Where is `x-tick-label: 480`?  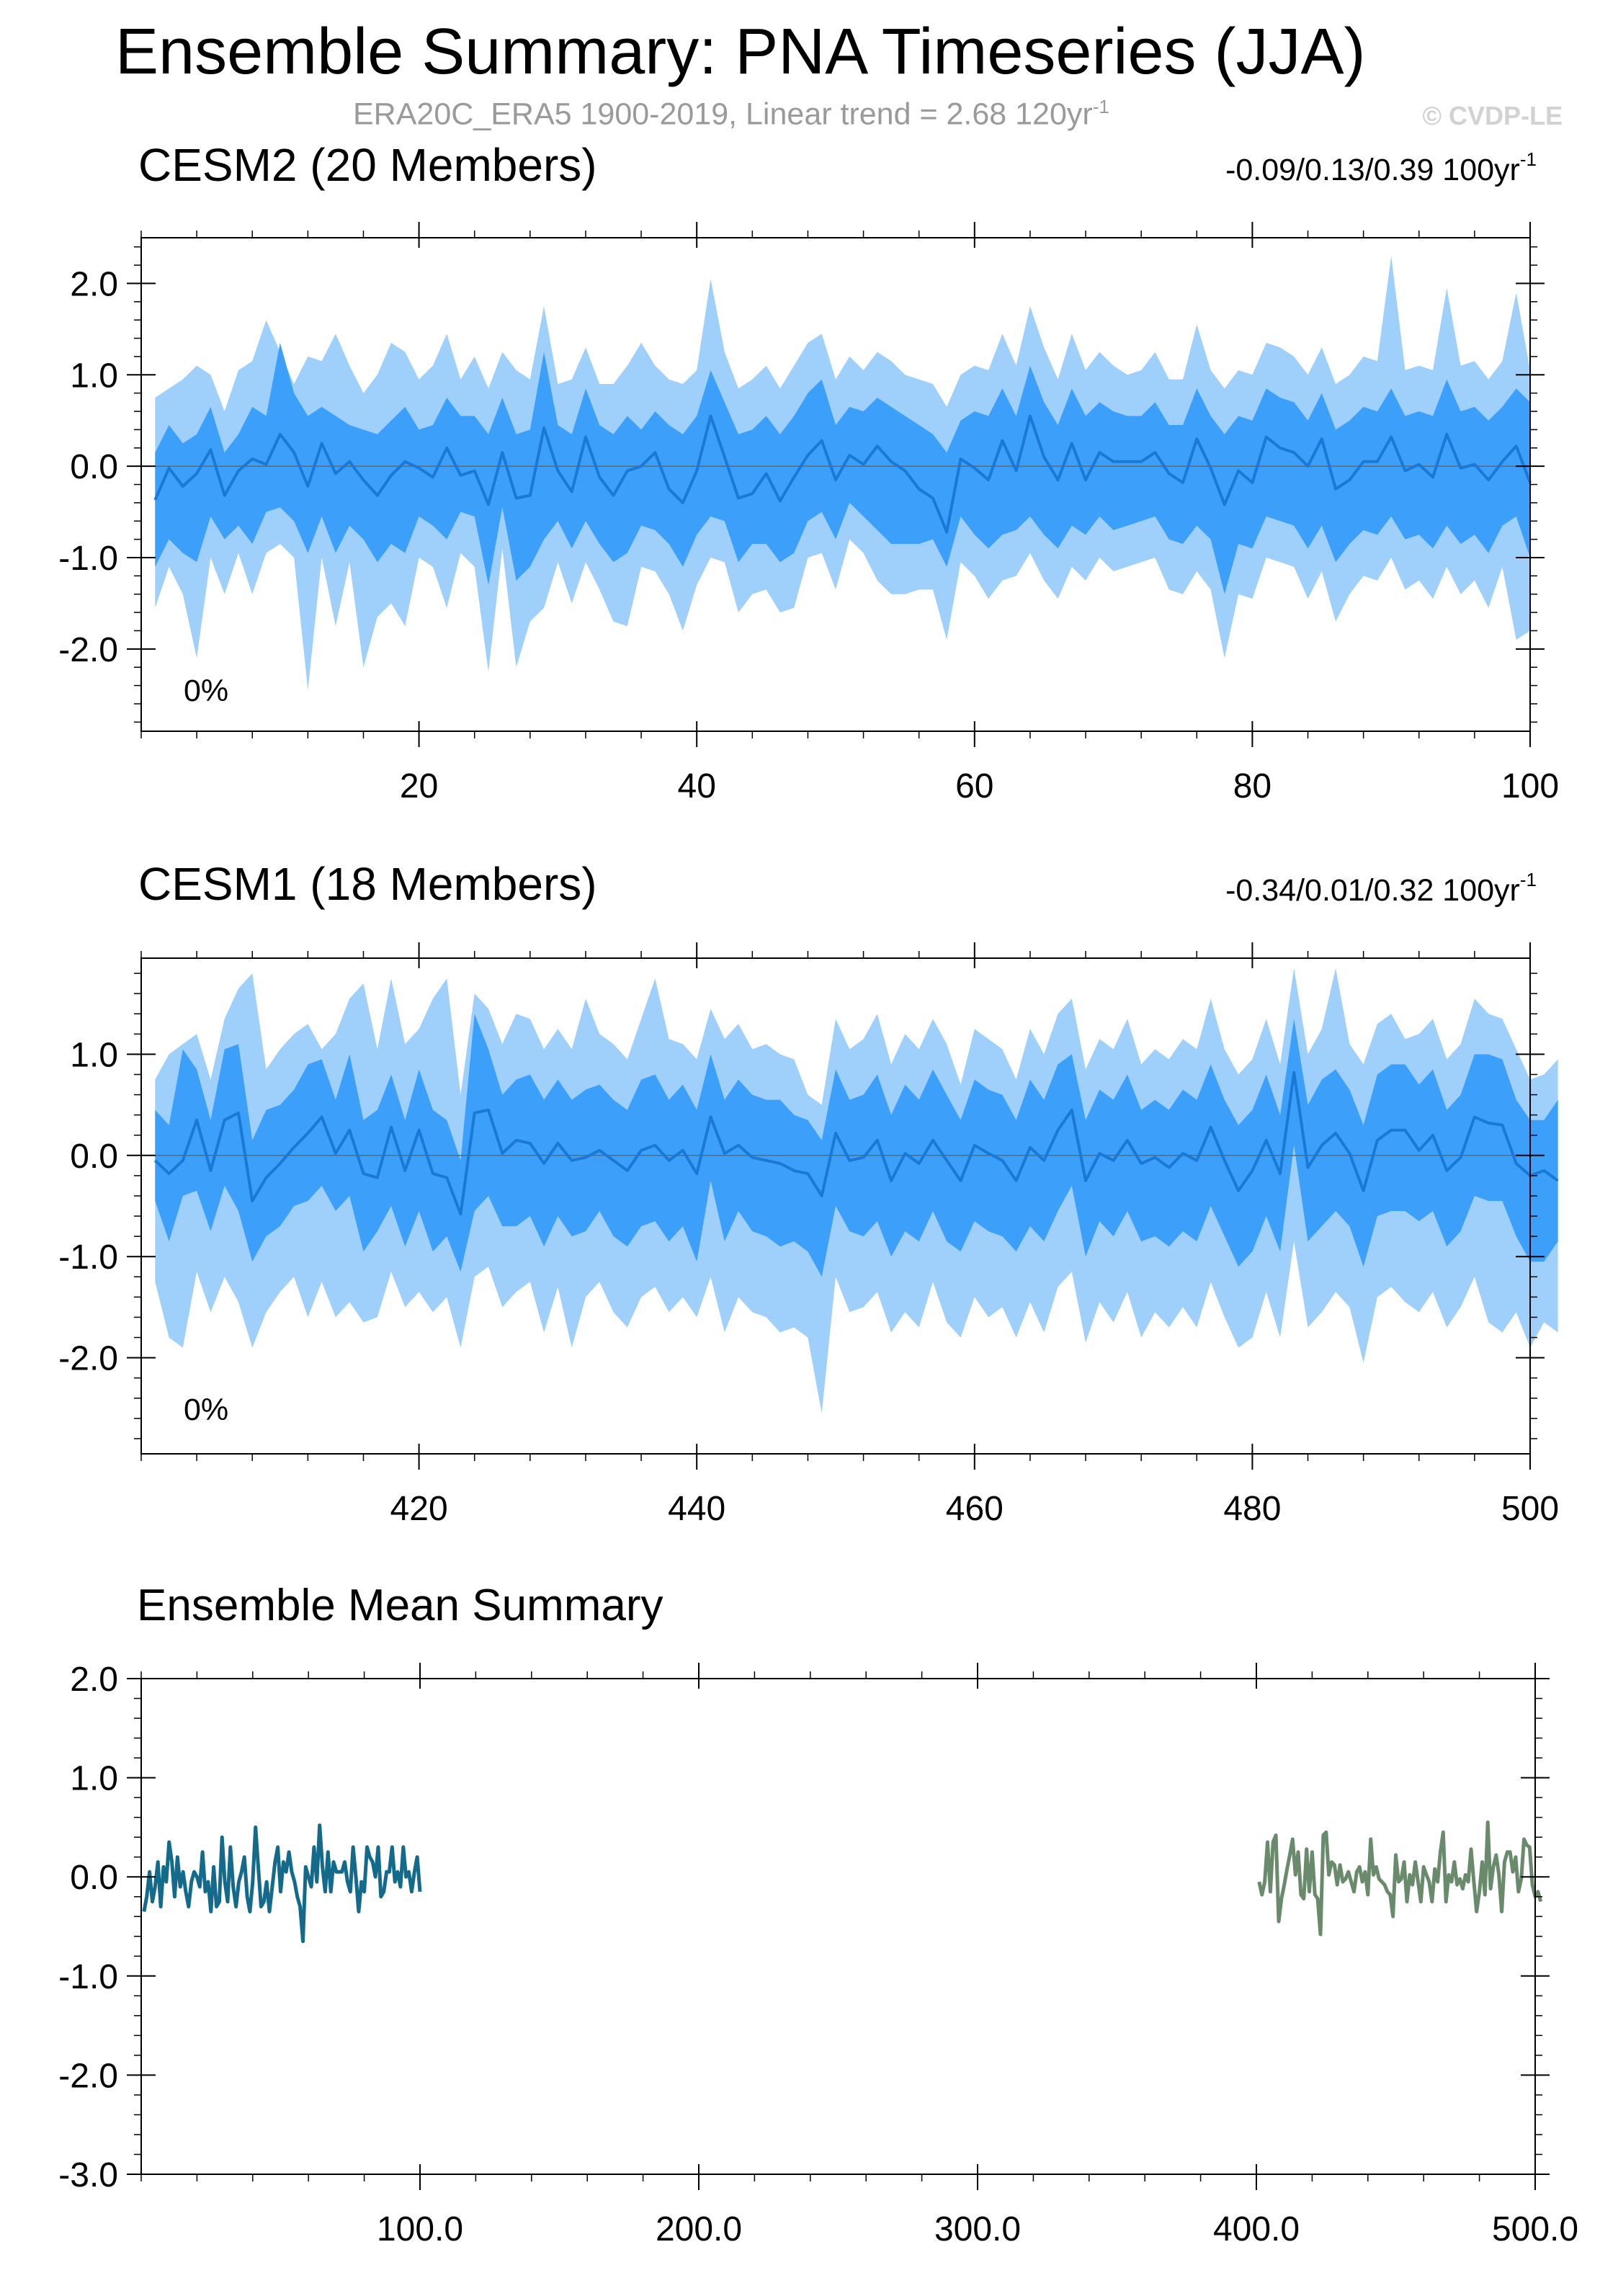
x-tick-label: 480 is located at coordinates (1252, 1509).